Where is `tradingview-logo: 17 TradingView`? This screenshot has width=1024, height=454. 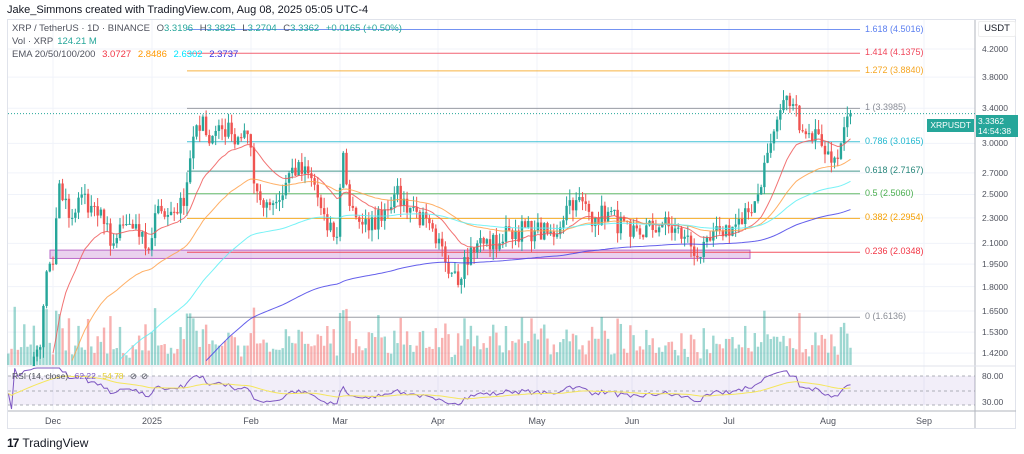
tradingview-logo: 17 TradingView is located at coordinates (47, 443).